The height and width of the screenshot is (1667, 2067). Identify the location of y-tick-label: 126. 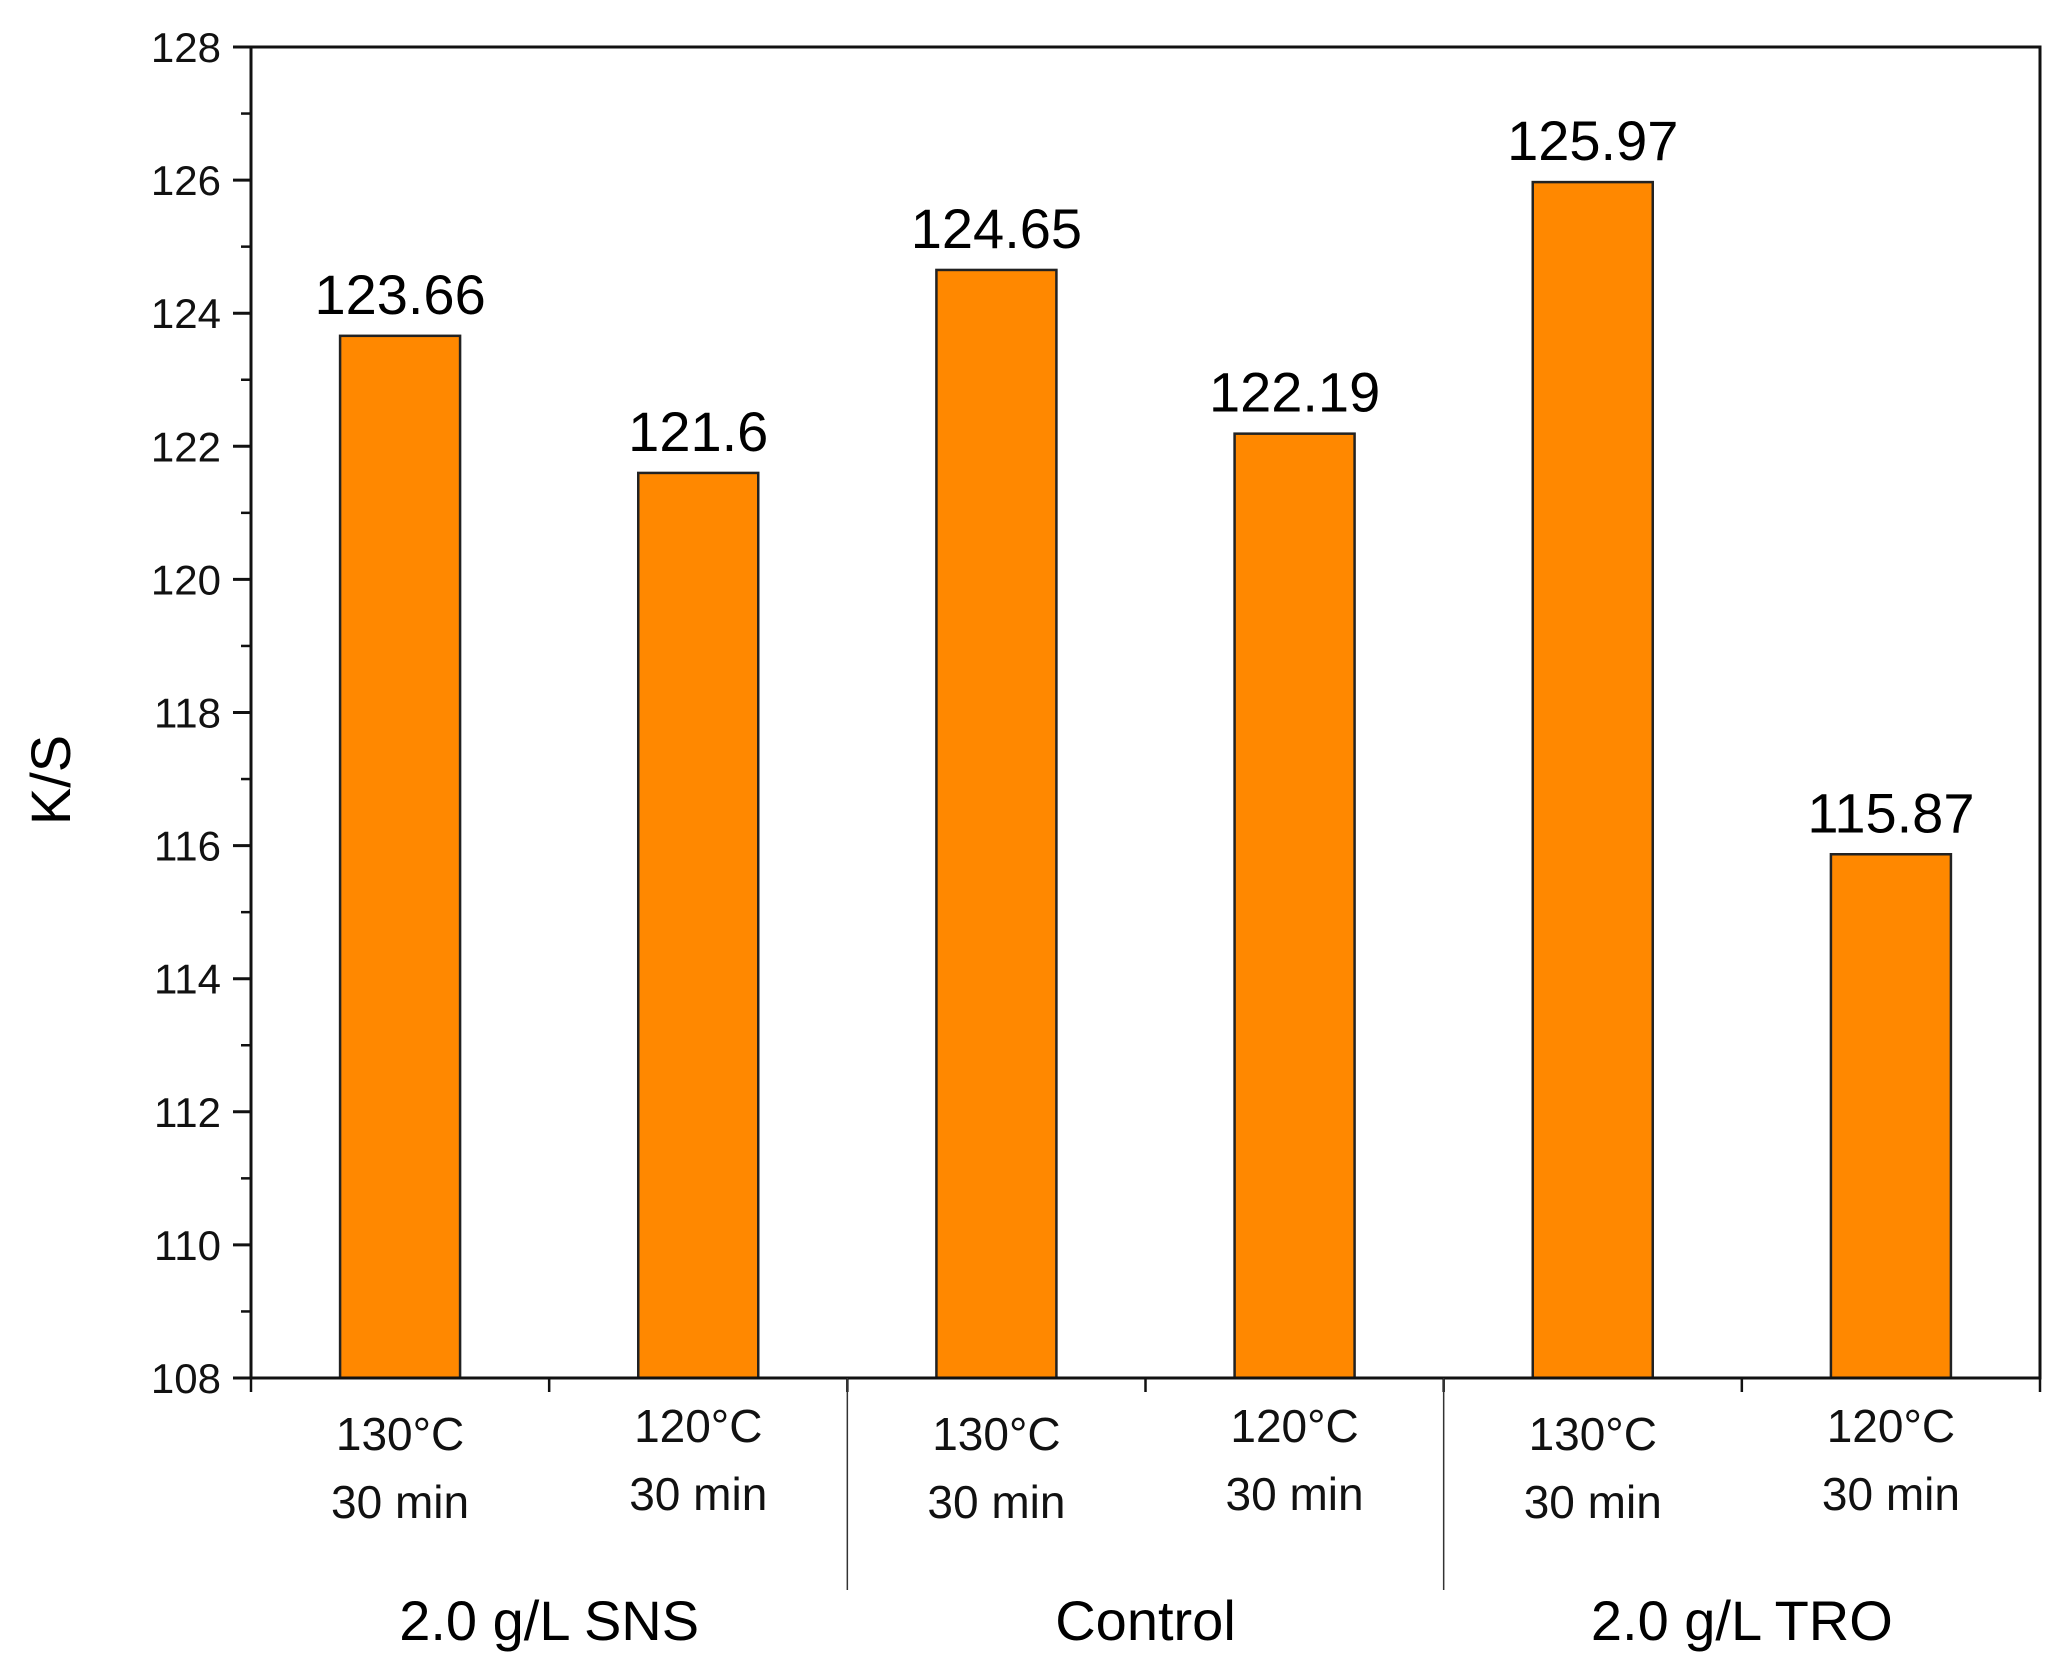
(186, 180).